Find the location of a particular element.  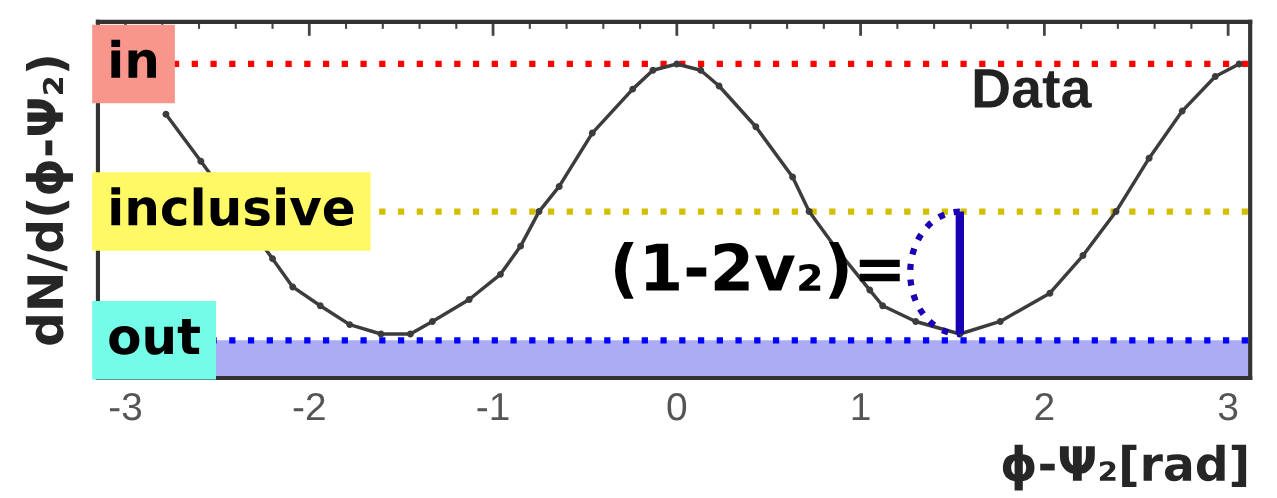

ref-line-label: out is located at coordinates (154, 336).